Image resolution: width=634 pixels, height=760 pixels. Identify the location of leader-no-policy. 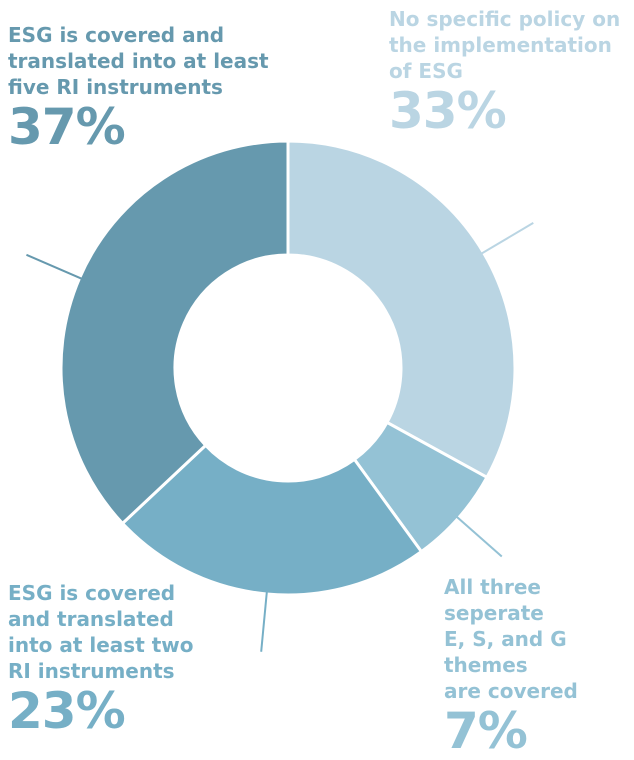
(506, 239).